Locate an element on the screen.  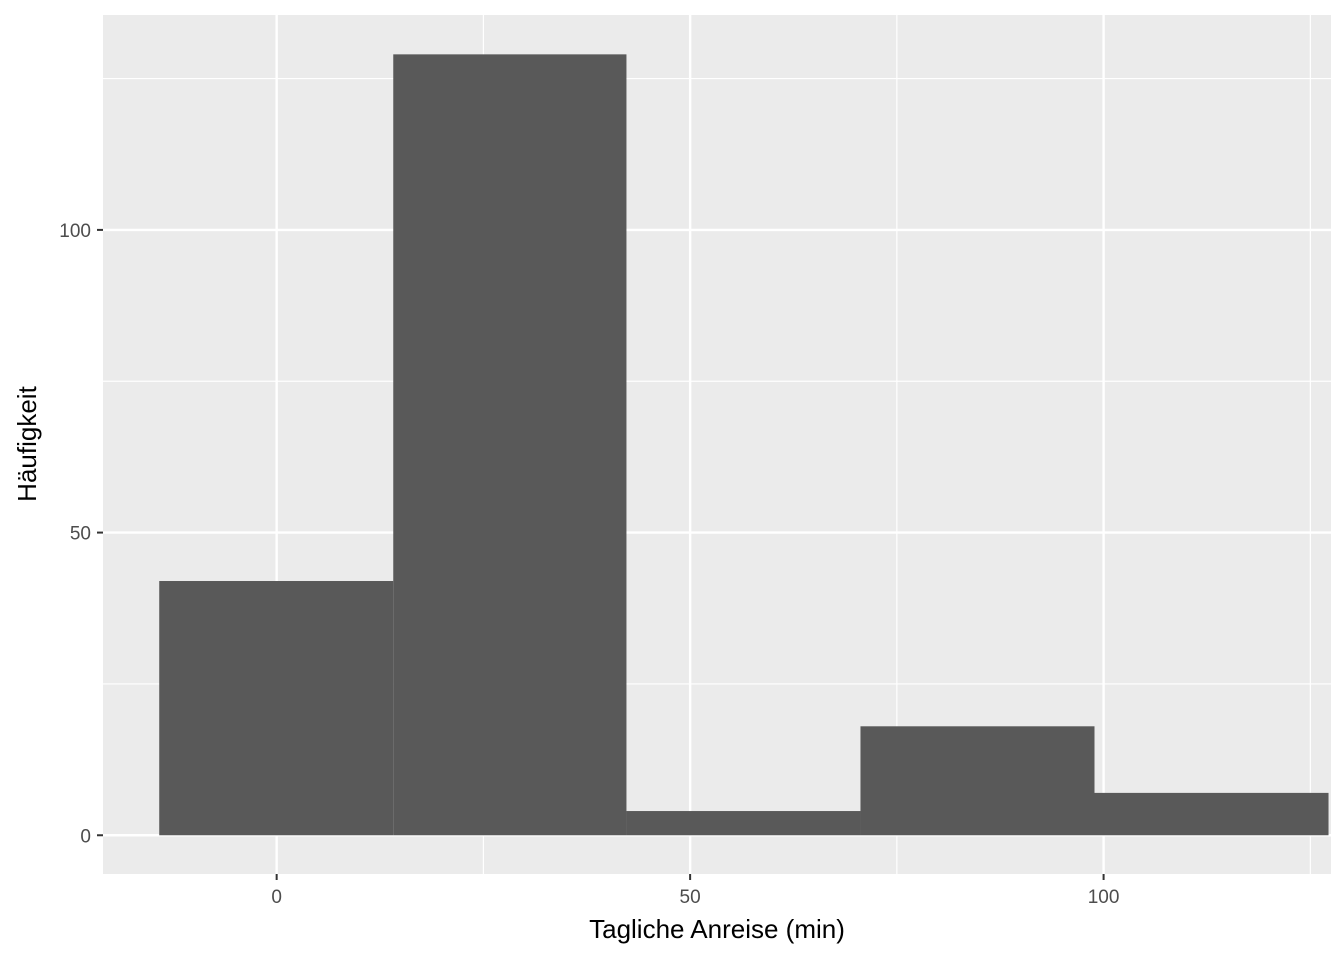
y-tick-label: 50 is located at coordinates (80, 534).